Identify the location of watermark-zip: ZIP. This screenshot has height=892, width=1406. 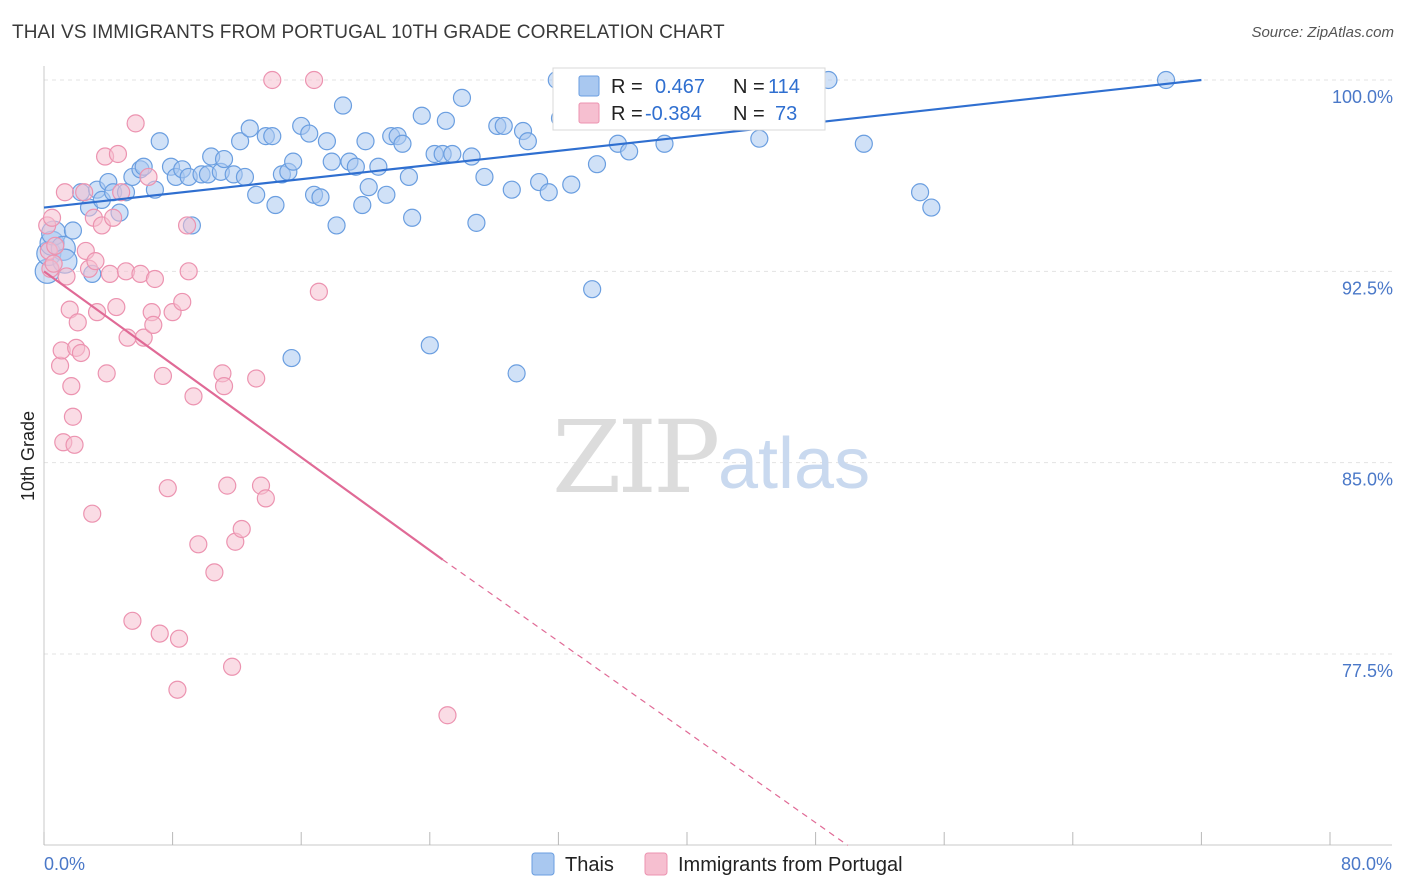
(634, 457).